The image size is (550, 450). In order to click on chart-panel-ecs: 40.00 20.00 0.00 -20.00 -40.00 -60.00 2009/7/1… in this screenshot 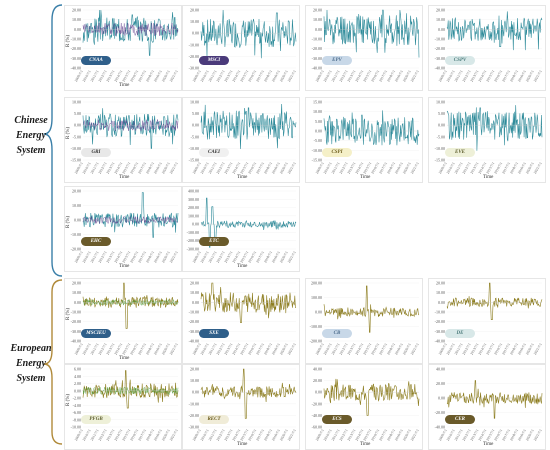, I will do `click(364, 407)`.